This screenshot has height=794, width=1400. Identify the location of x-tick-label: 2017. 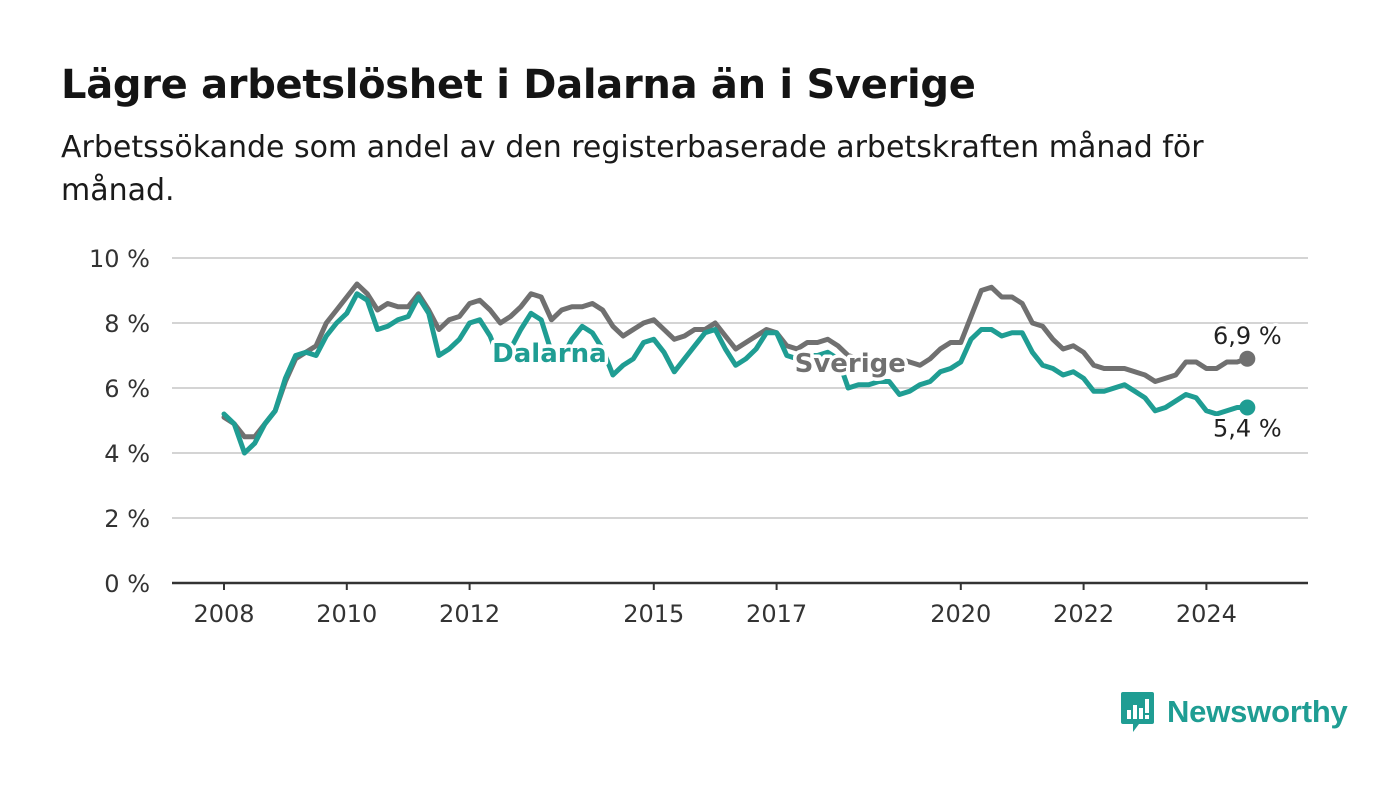
(776, 614).